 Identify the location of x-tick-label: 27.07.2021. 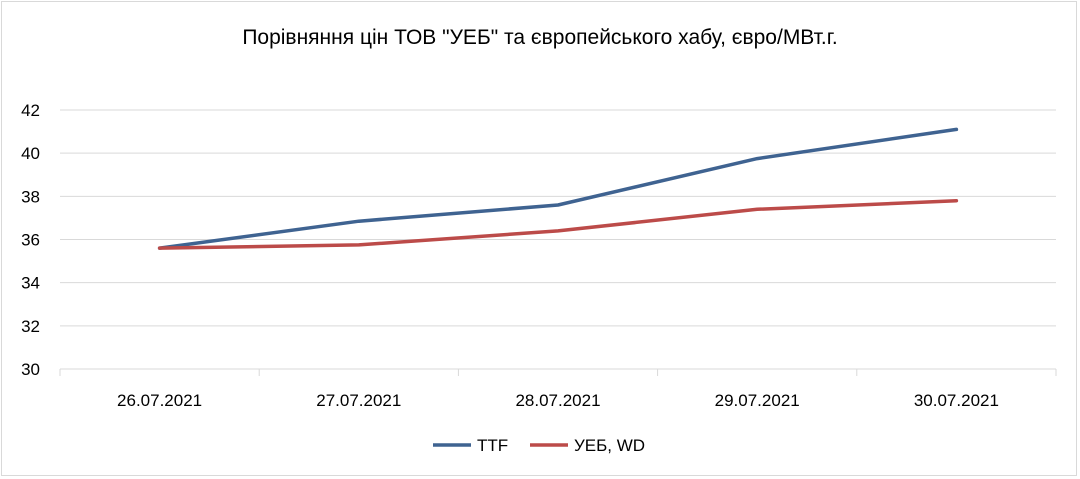
(358, 400).